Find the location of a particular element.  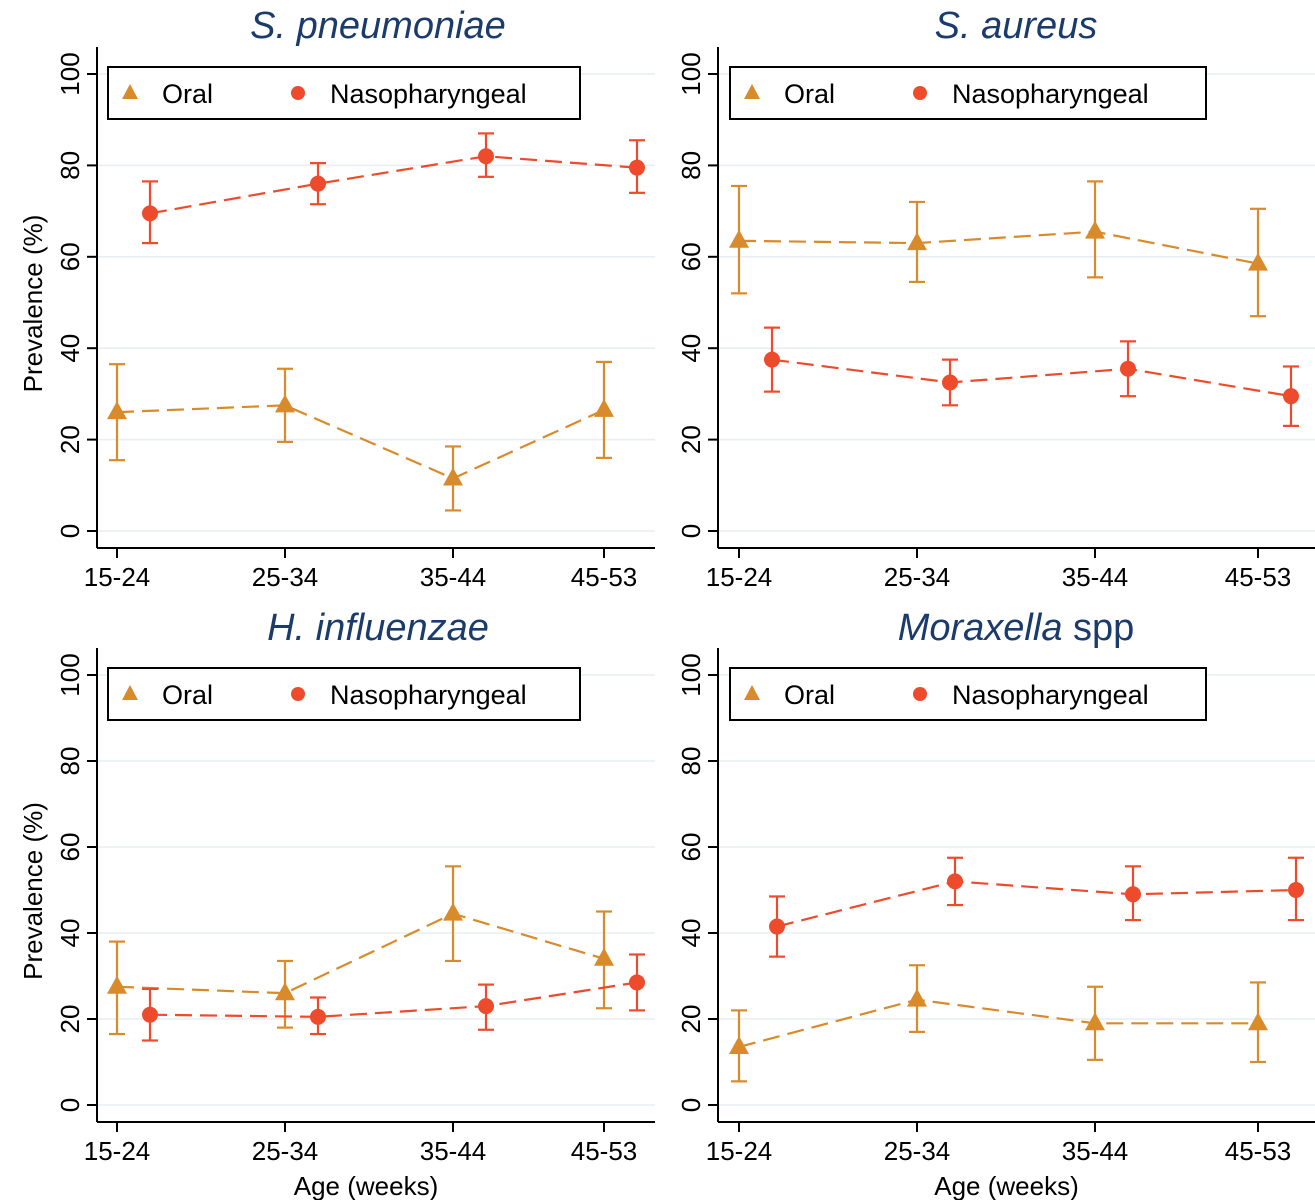

x-axis-label: Age (weeks) is located at coordinates (366, 1185).